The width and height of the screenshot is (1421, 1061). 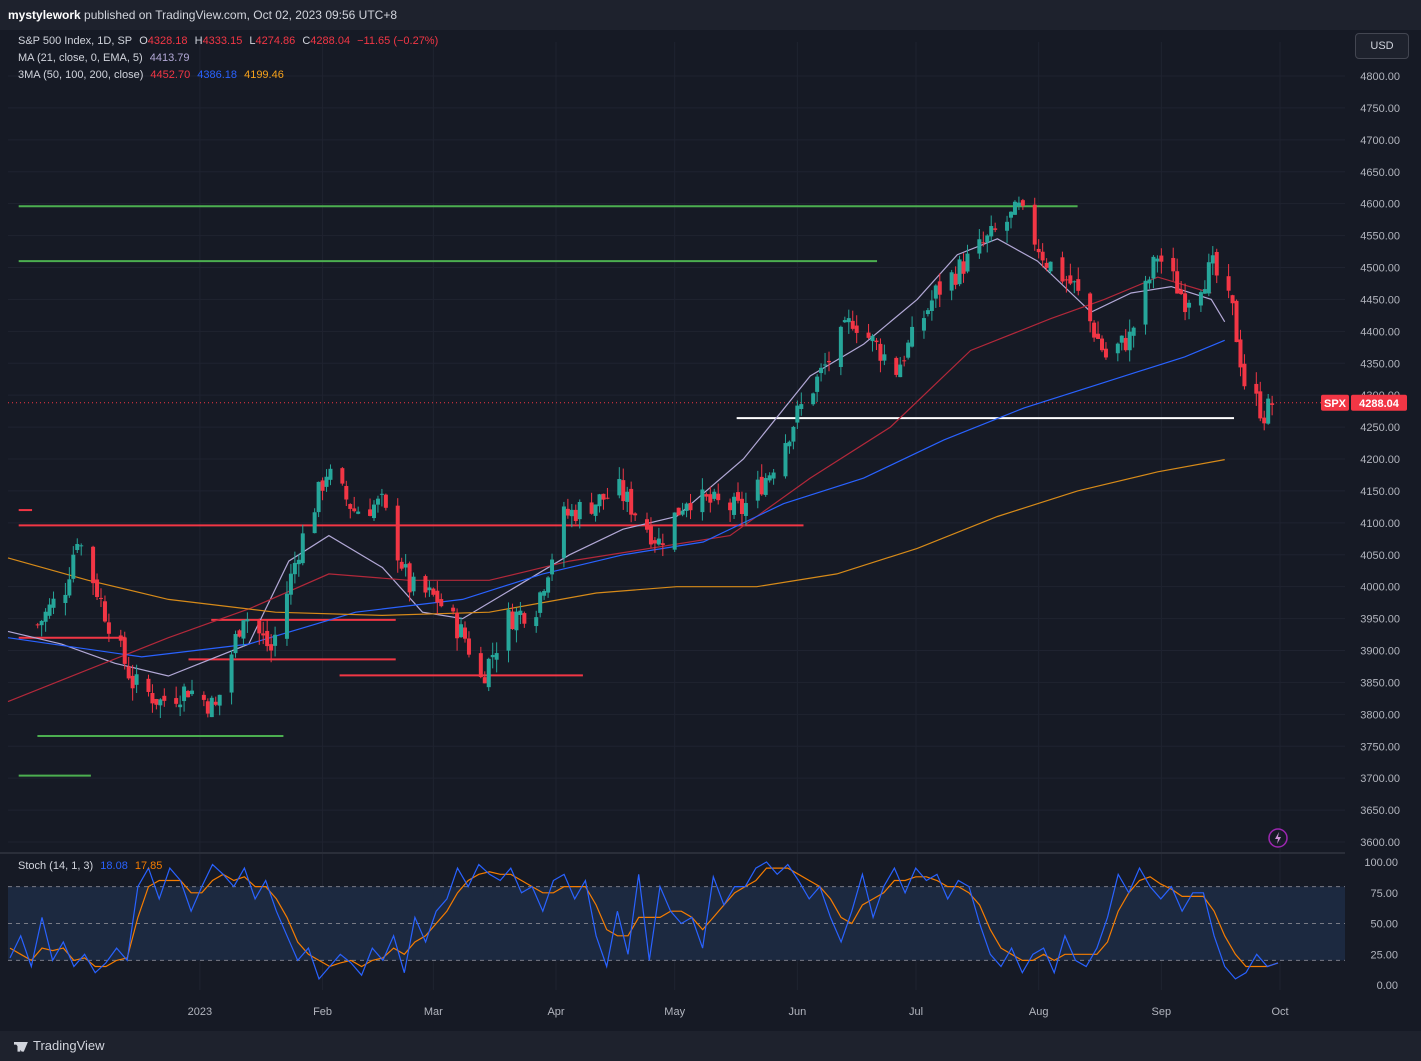 I want to click on spx-tag-symbol: SPX, so click(x=1335, y=404).